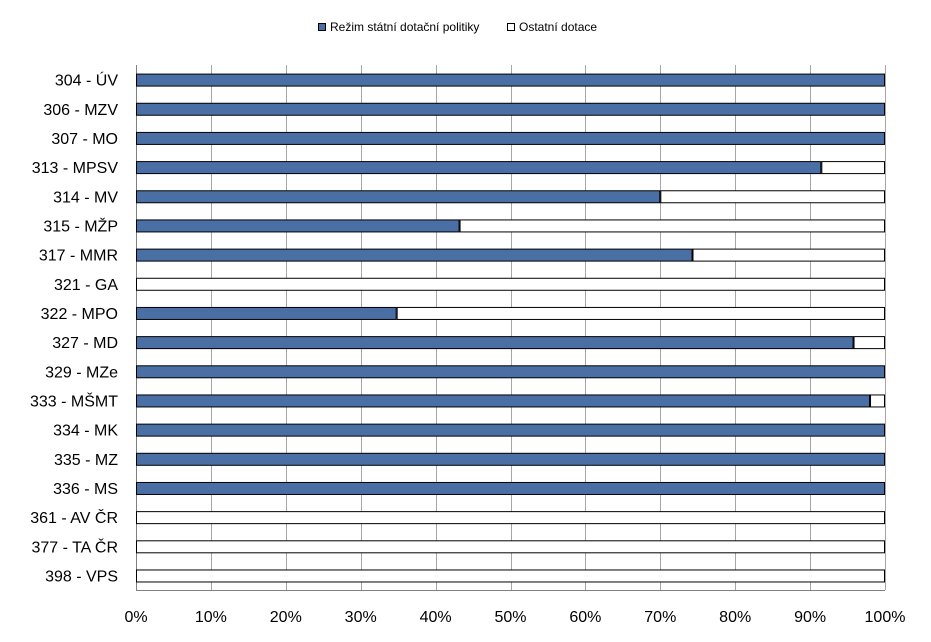 The width and height of the screenshot is (931, 642). Describe the element at coordinates (80, 225) in the screenshot. I see `category-label: 315 - MŽP` at that location.